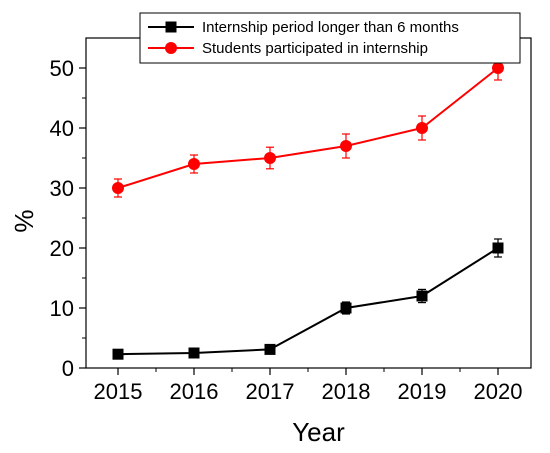  Describe the element at coordinates (62, 248) in the screenshot. I see `y-tick-label: 20` at that location.